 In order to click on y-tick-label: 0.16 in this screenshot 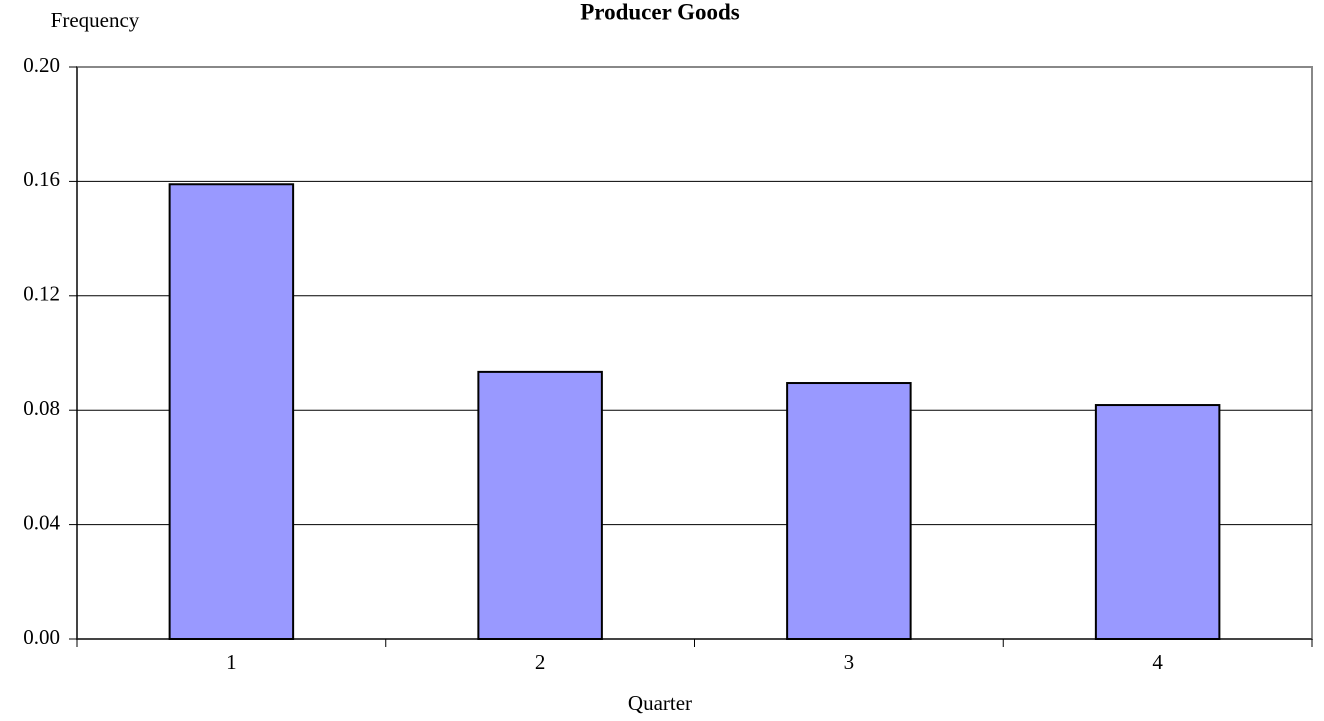, I will do `click(41, 179)`.